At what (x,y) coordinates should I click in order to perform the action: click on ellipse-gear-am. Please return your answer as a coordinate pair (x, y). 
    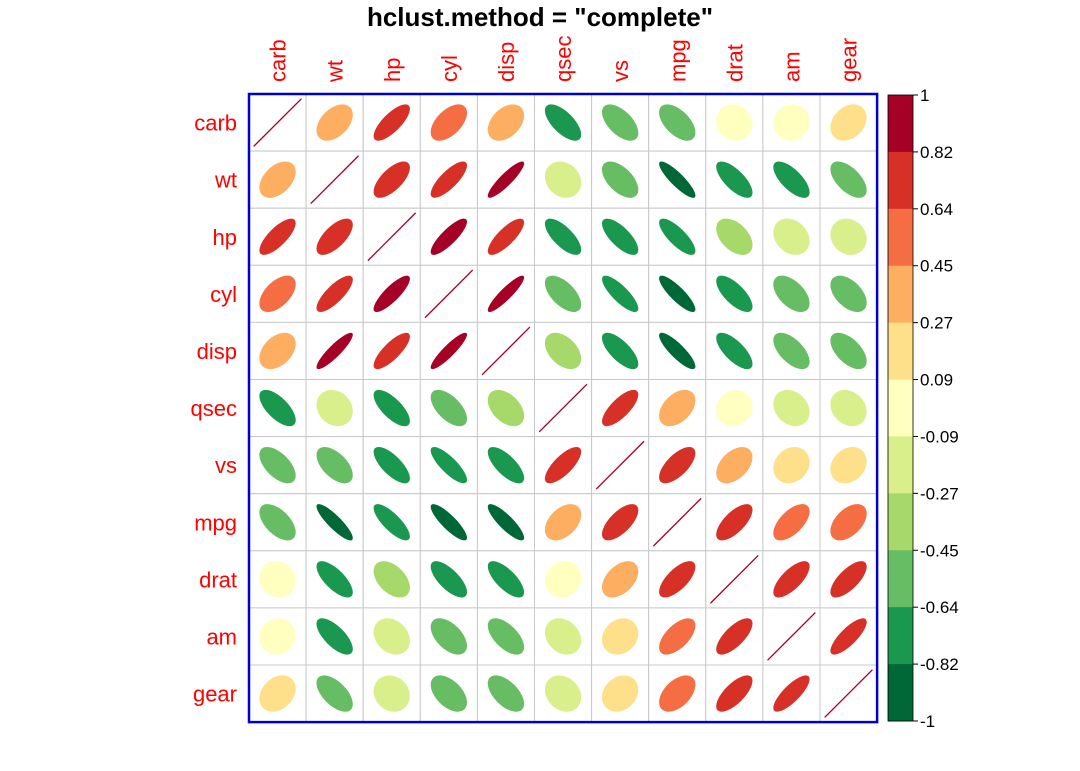
    Looking at the image, I should click on (791, 693).